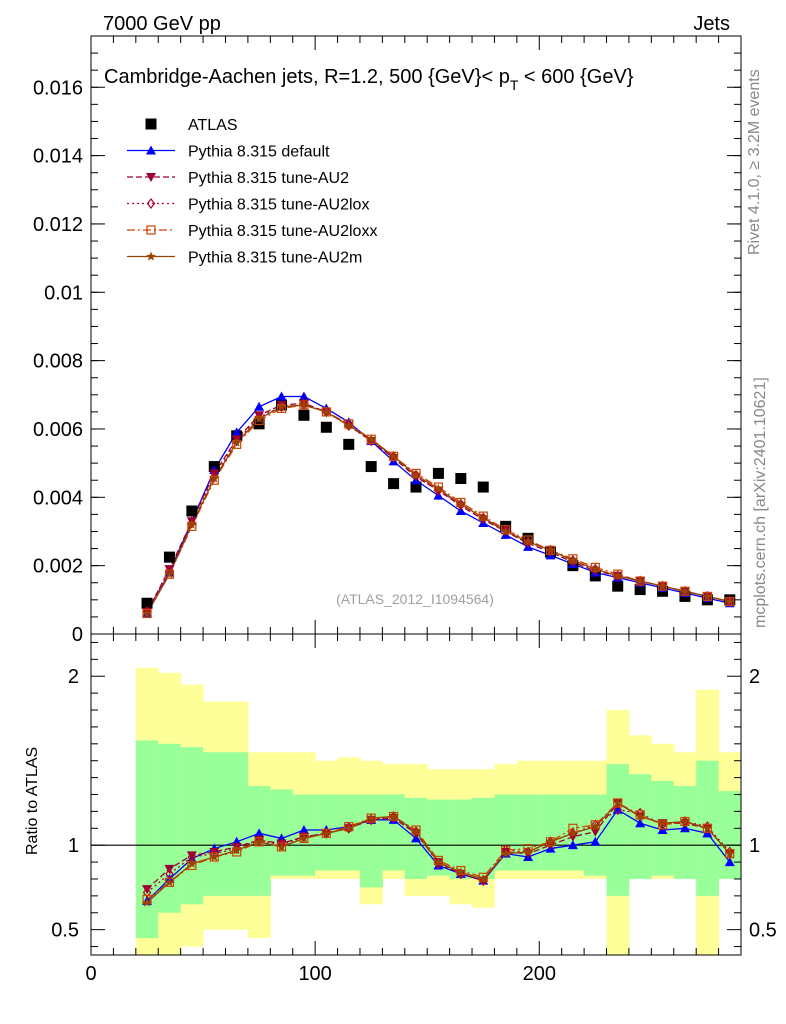 Image resolution: width=786 pixels, height=1024 pixels. I want to click on ratio-xtick-label: 100, so click(314, 974).